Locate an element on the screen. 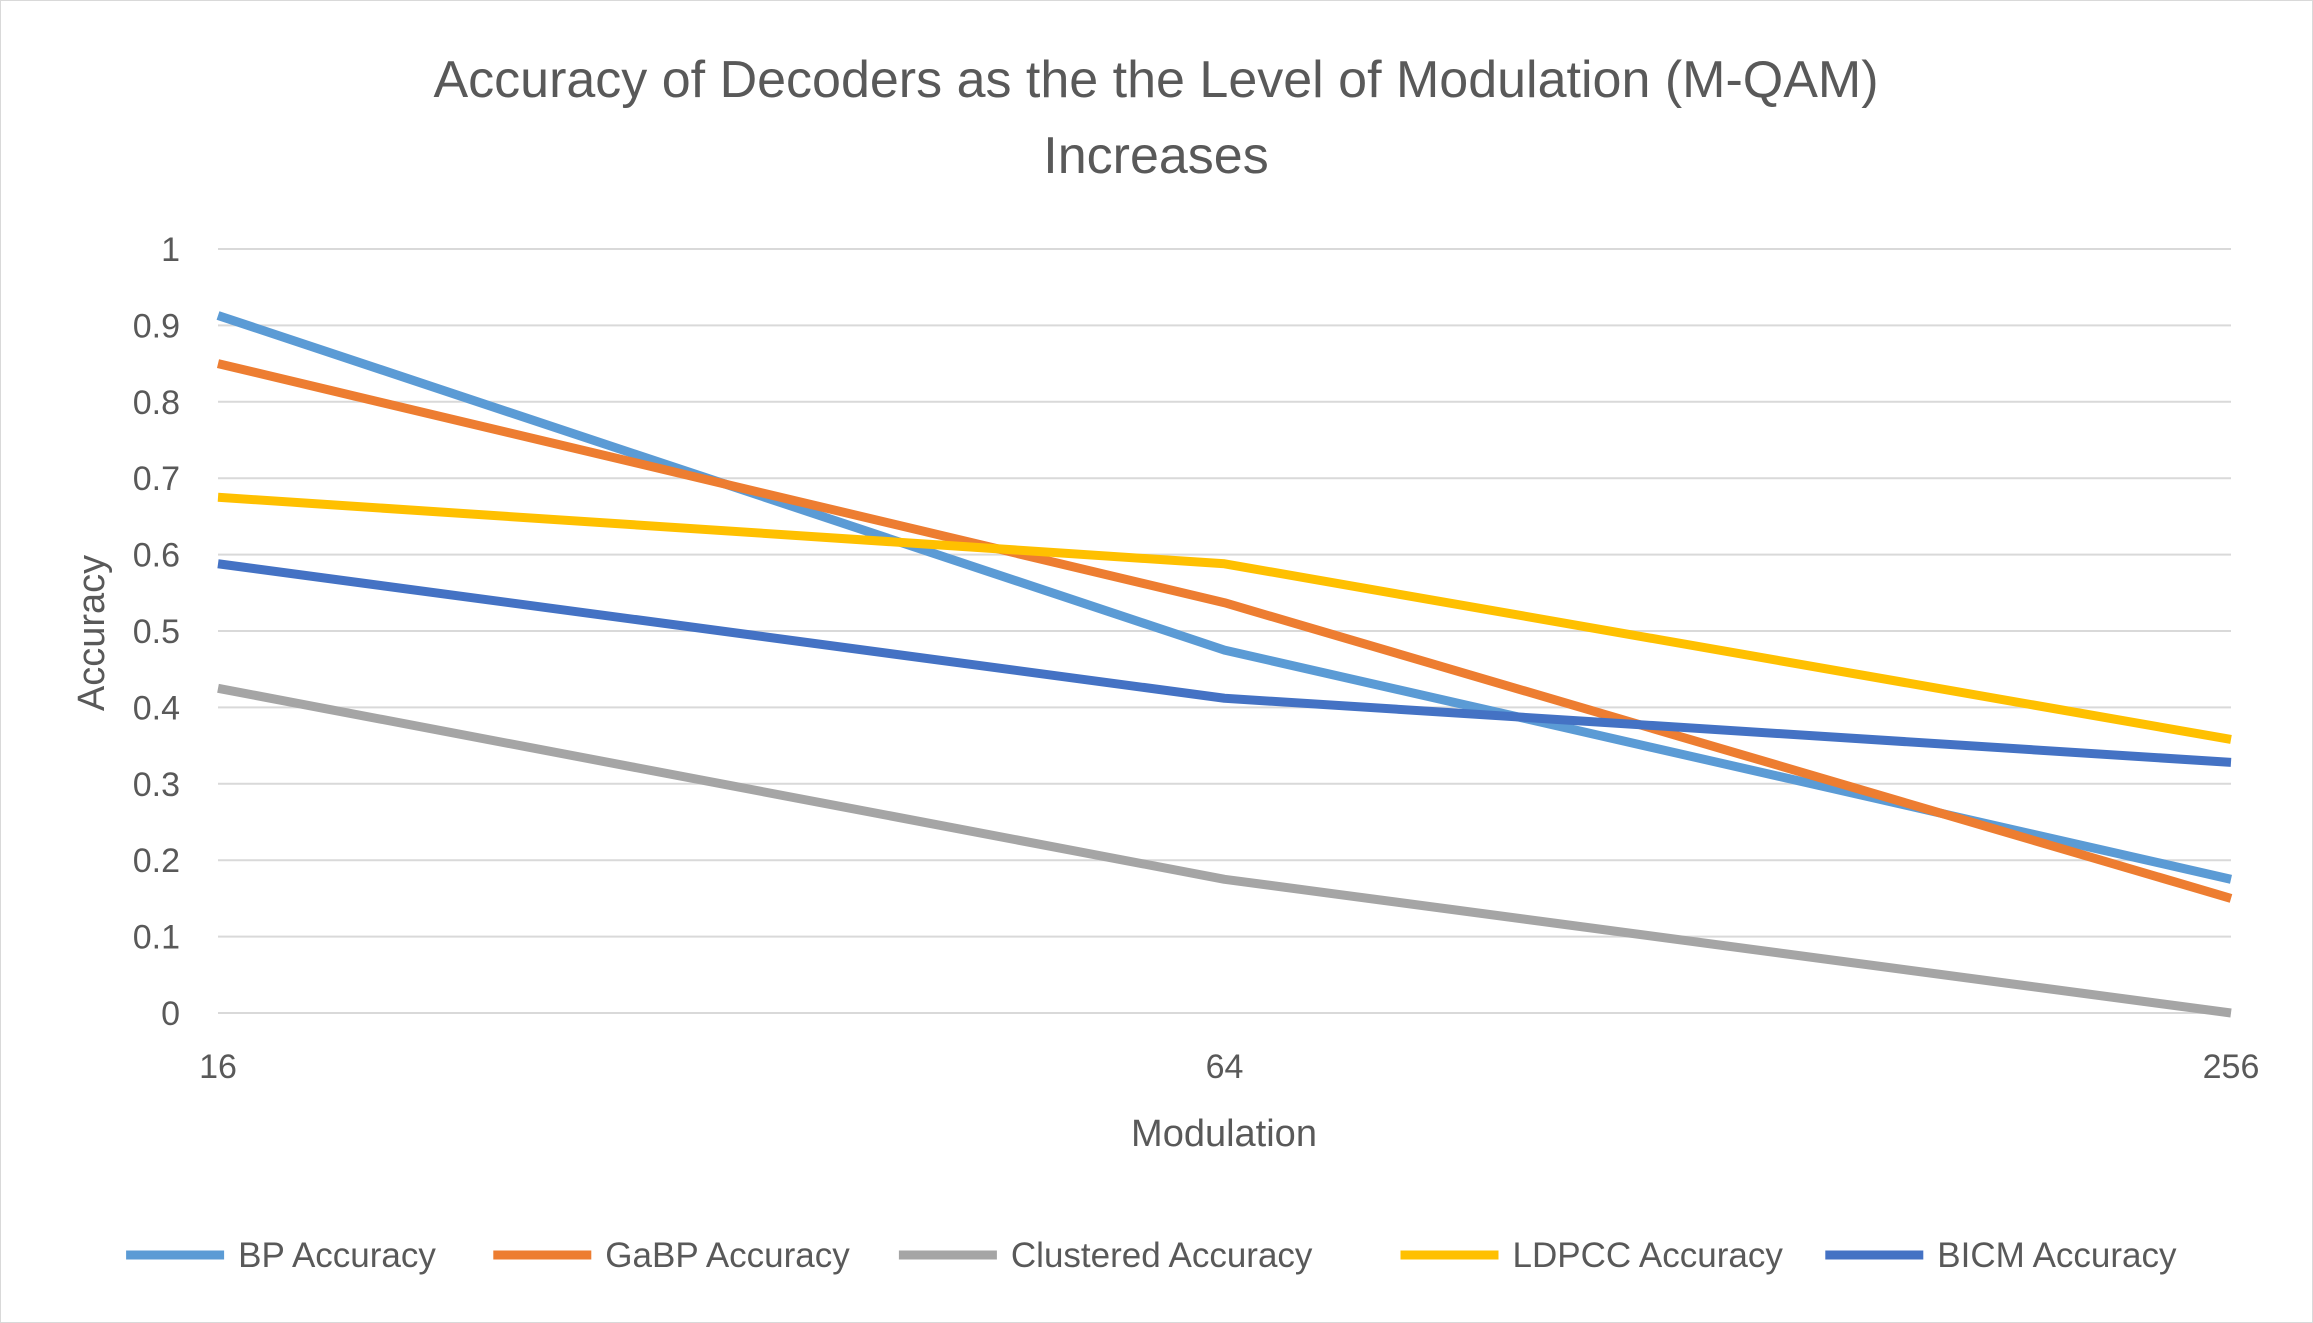 Image resolution: width=2313 pixels, height=1323 pixels. y-axis-ticks: 0 0.1 0.2 0.3 0.4 0.5 0.6 0.7 0.8 0.9 1 is located at coordinates (156, 632).